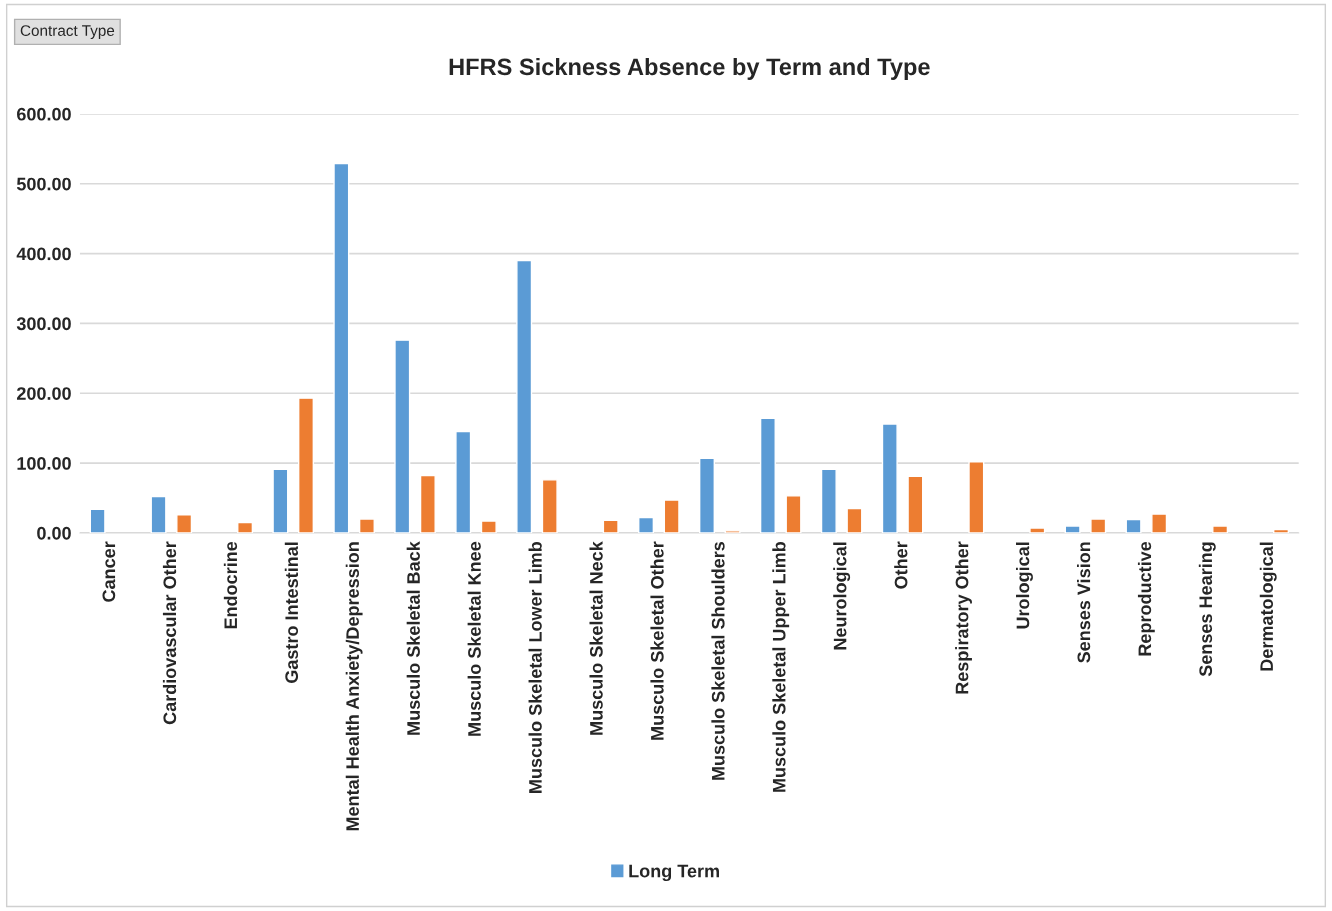  What do you see at coordinates (354, 686) in the screenshot?
I see `x-tick-label: Mental Health Anxiety/Depression` at bounding box center [354, 686].